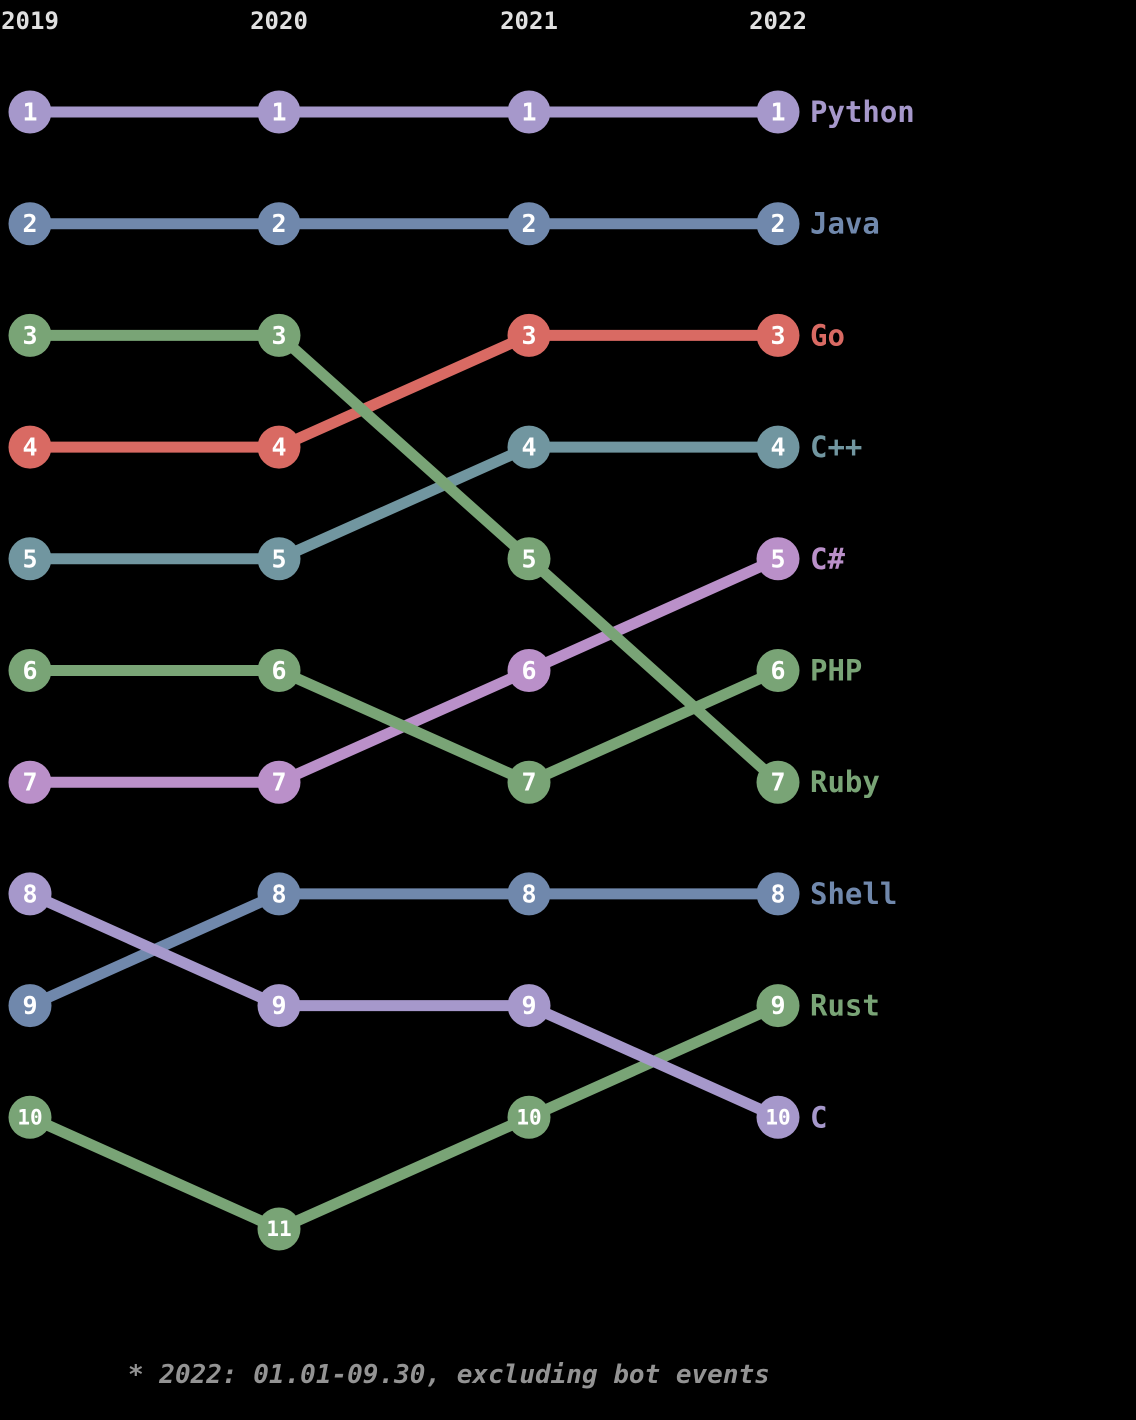  I want to click on rank-dot-ruby-2019, so click(30, 335).